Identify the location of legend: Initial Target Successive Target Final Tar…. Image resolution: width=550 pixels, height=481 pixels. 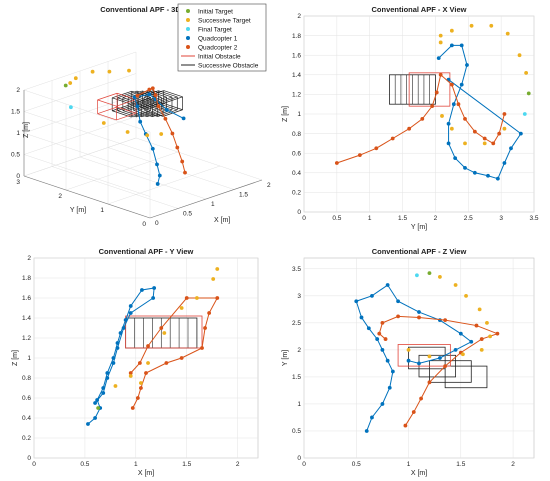
(222, 37).